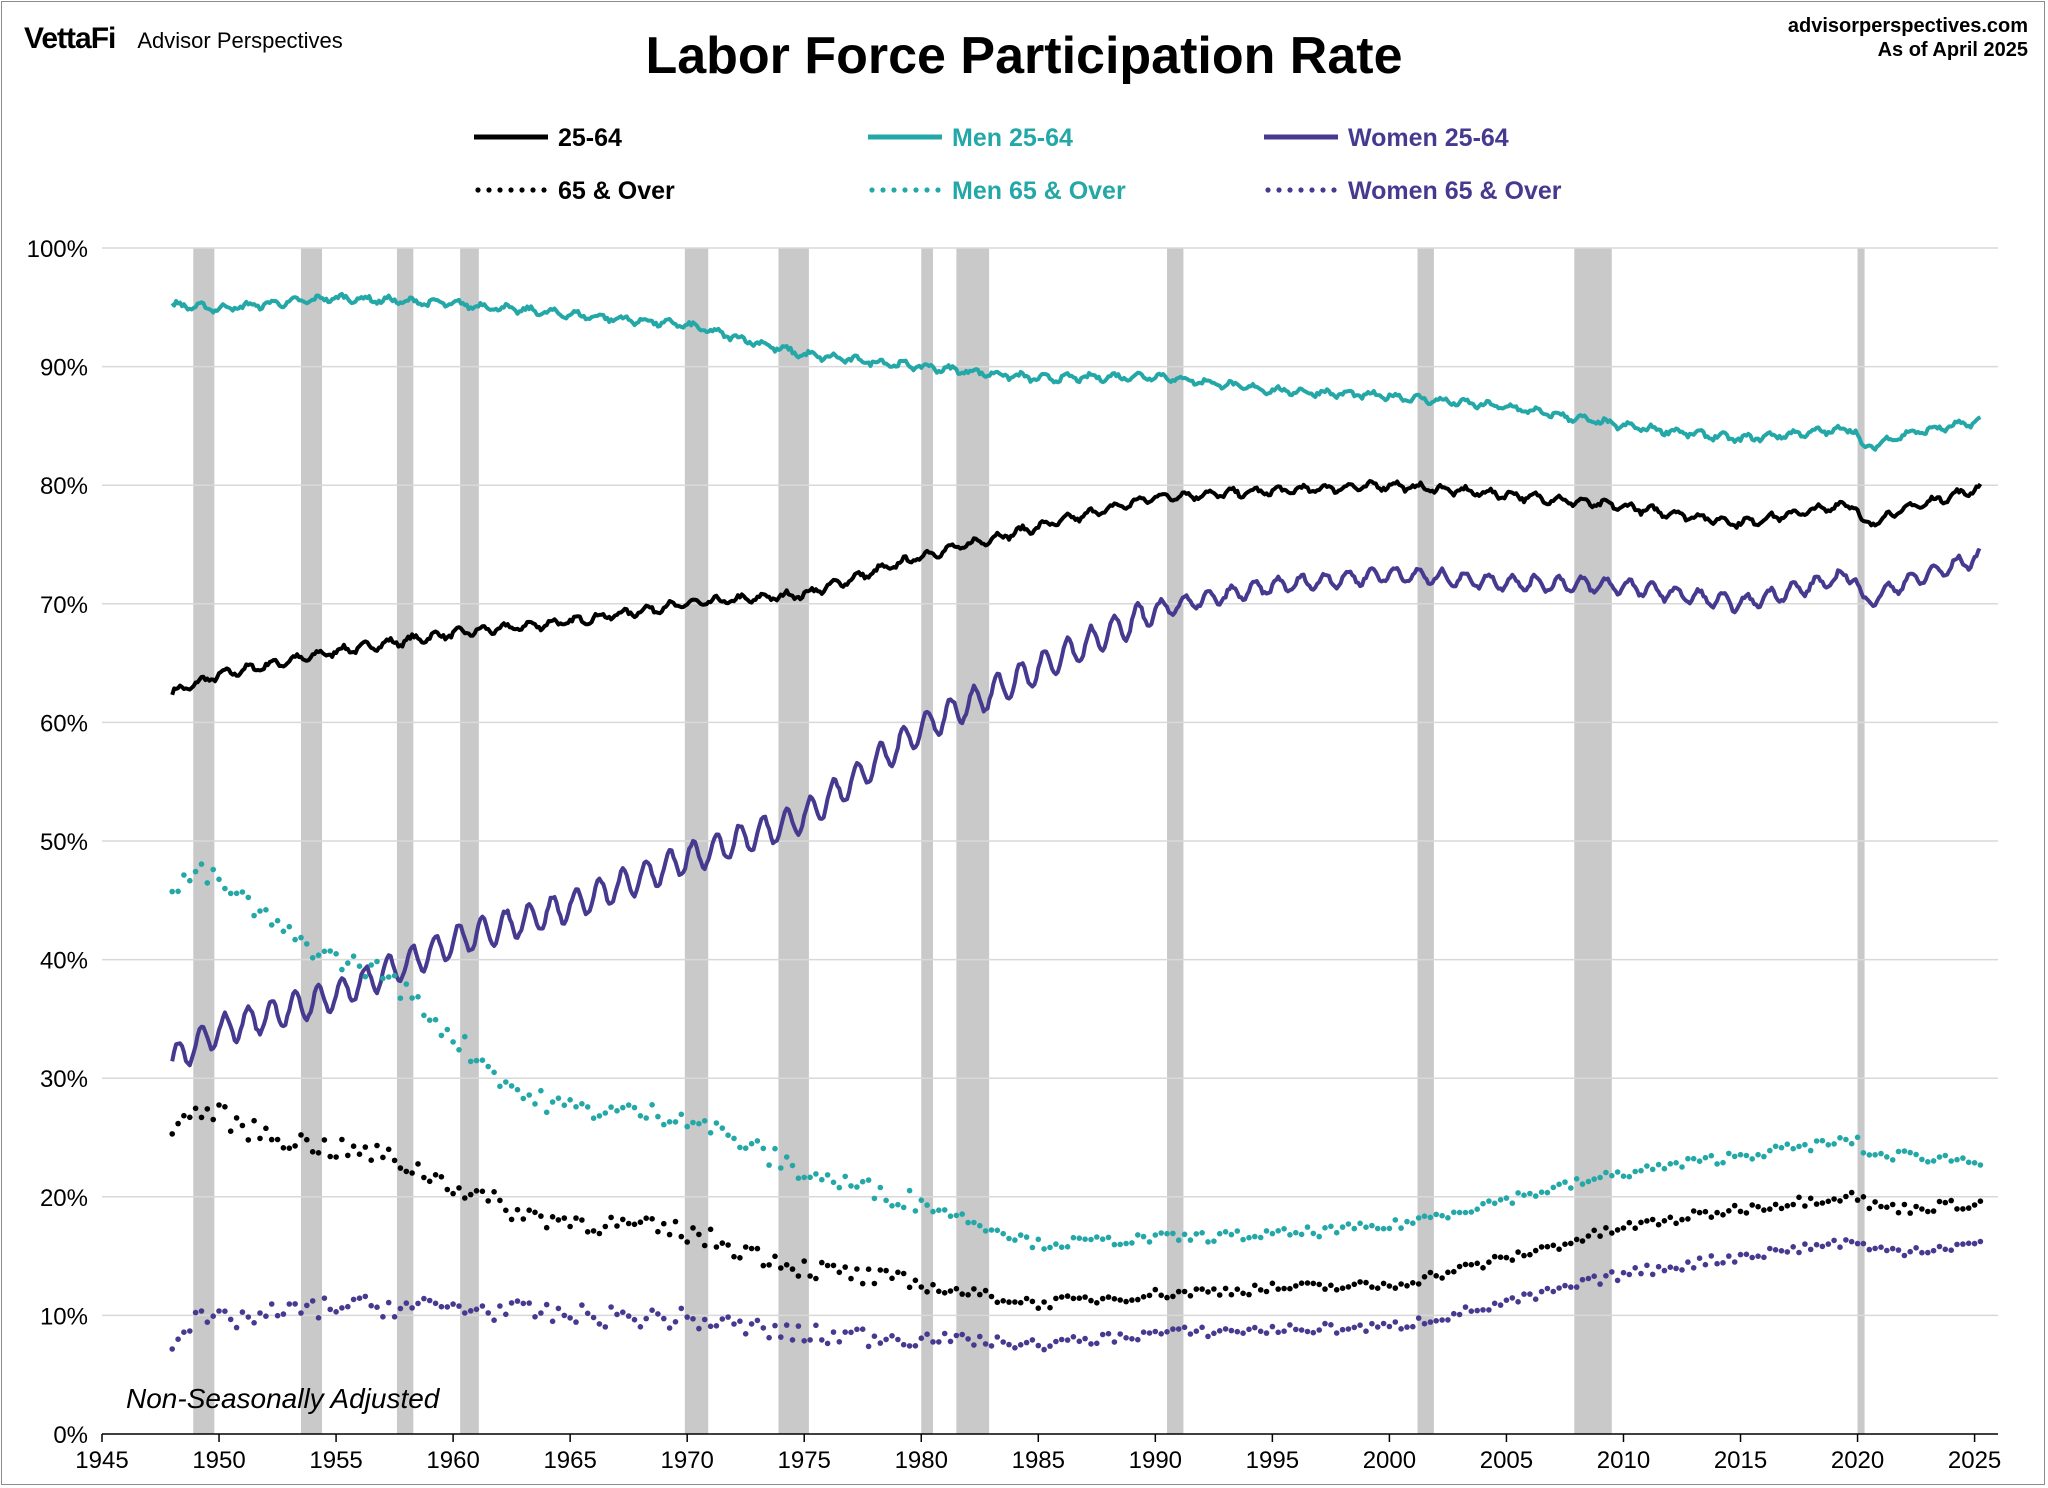 The image size is (2048, 1488). What do you see at coordinates (64, 368) in the screenshot?
I see `y-tick-label: 90%` at bounding box center [64, 368].